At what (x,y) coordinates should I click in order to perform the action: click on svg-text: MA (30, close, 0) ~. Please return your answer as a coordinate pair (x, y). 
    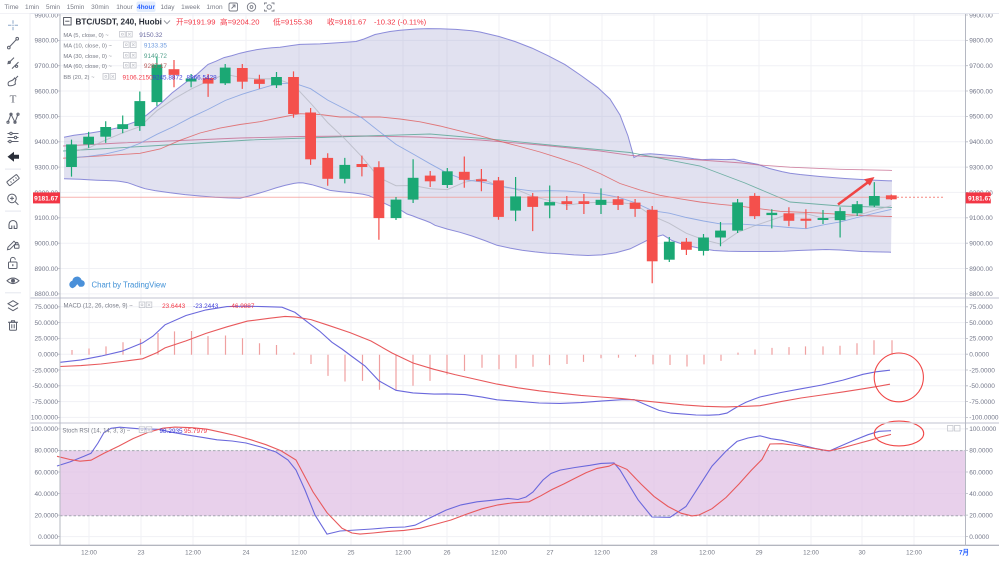
    Looking at the image, I should click on (87, 57).